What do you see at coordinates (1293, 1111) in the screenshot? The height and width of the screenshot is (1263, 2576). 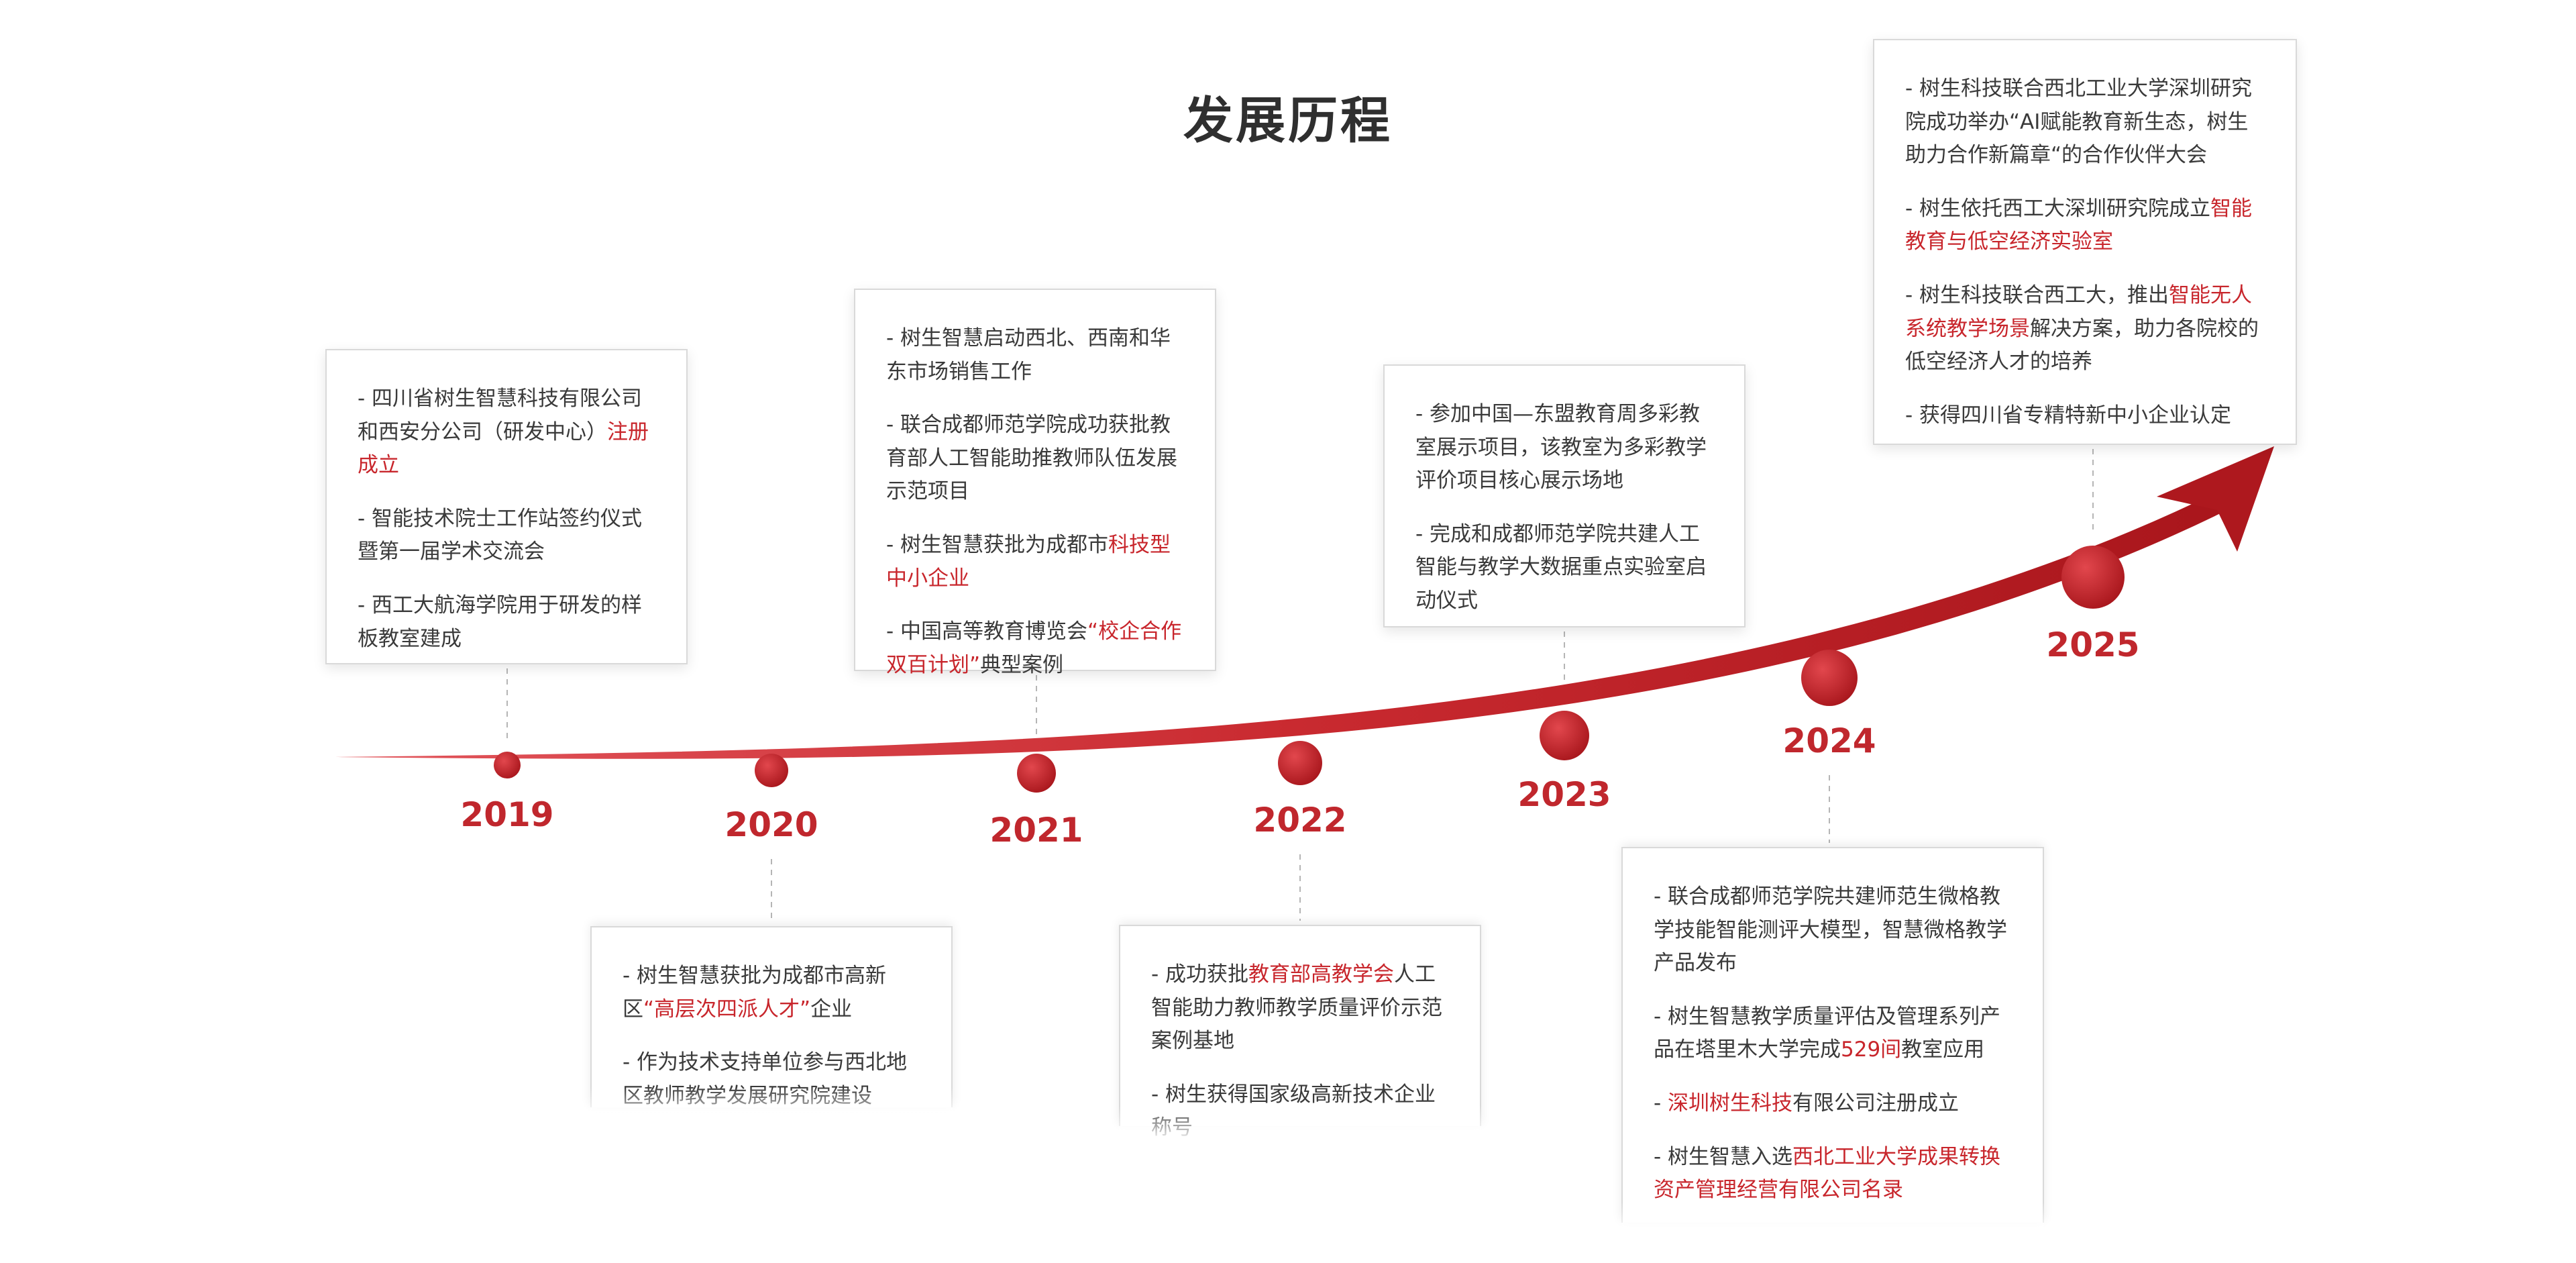 I see `item-text: - 树生获得国家级高新技术企业称号` at bounding box center [1293, 1111].